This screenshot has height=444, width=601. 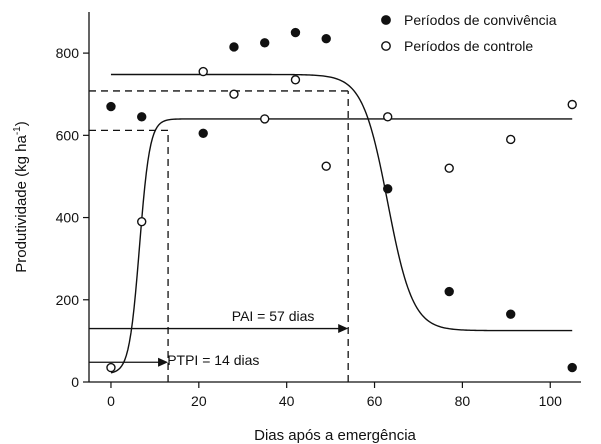 I want to click on y-axis-title-main: Produtividade (kg ha, so click(x=21, y=204).